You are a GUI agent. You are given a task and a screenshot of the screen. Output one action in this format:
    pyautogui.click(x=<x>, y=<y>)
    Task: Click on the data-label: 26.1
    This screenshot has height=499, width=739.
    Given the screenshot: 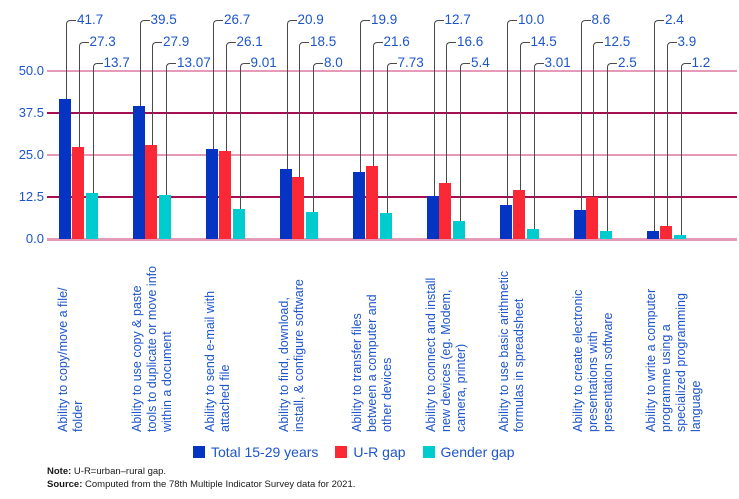 What is the action you would take?
    pyautogui.click(x=249, y=41)
    